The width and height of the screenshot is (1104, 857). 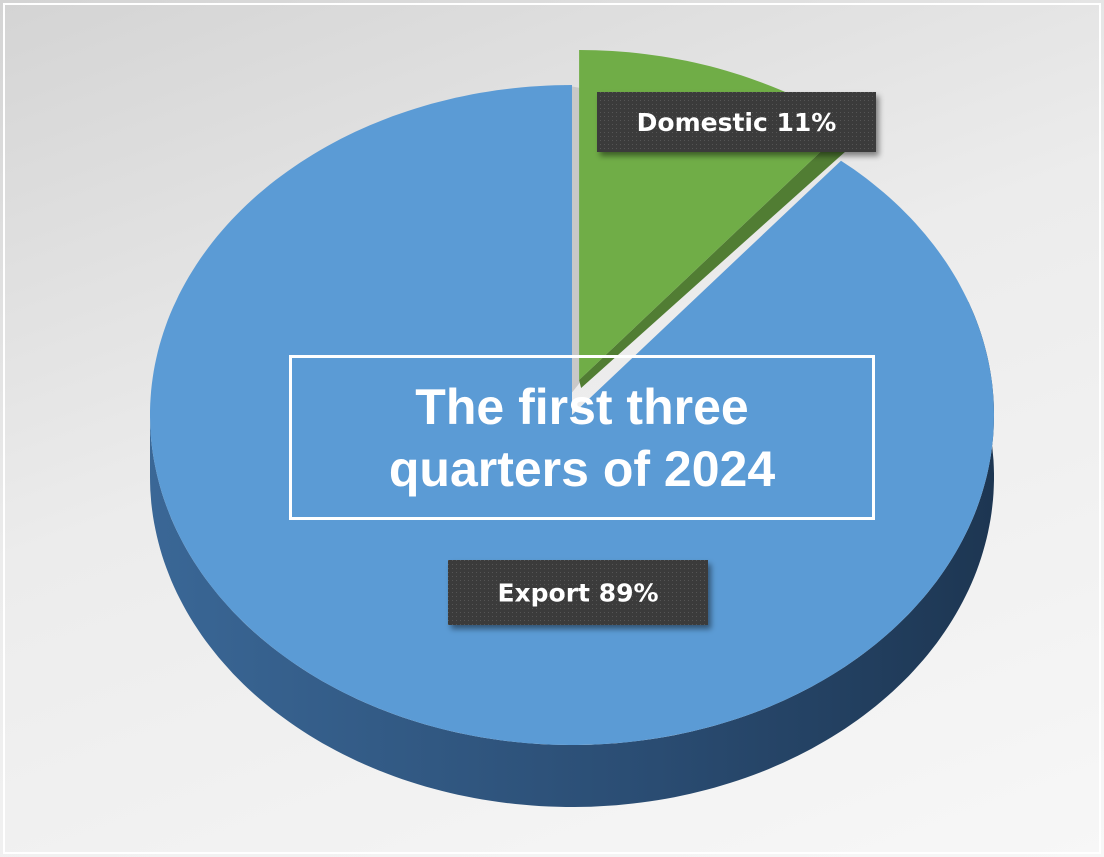 What do you see at coordinates (582, 437) in the screenshot?
I see `chart-title: The first three quarters of 2024` at bounding box center [582, 437].